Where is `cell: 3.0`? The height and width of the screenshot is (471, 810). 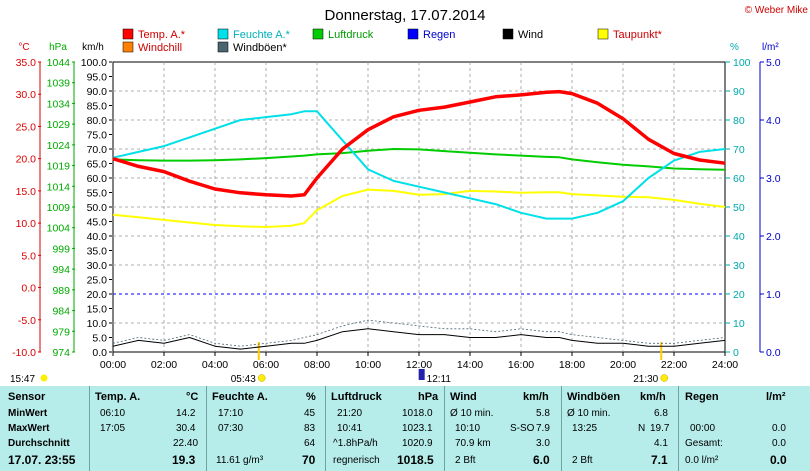
cell: 3.0 is located at coordinates (543, 443).